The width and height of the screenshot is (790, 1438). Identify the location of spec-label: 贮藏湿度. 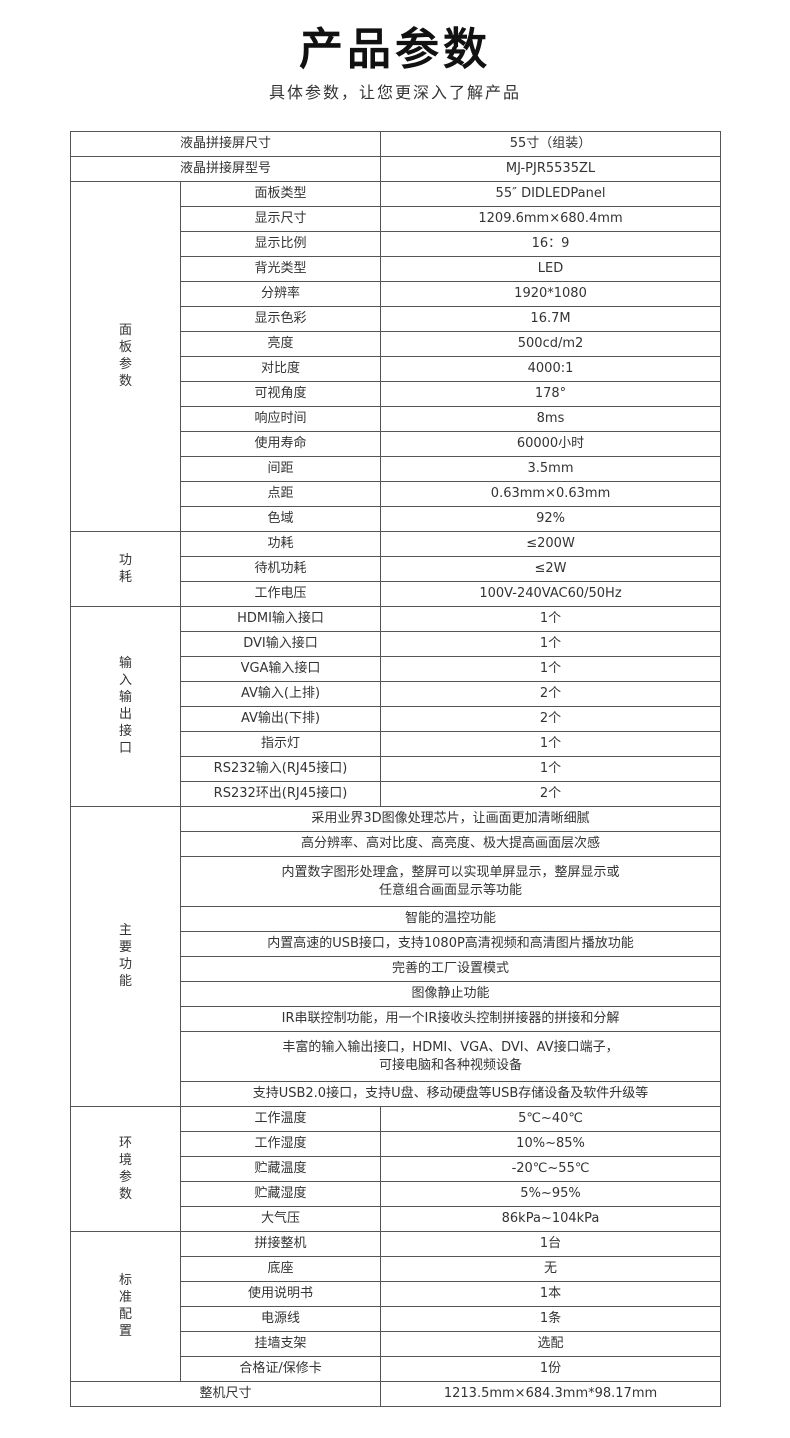
(280, 1194).